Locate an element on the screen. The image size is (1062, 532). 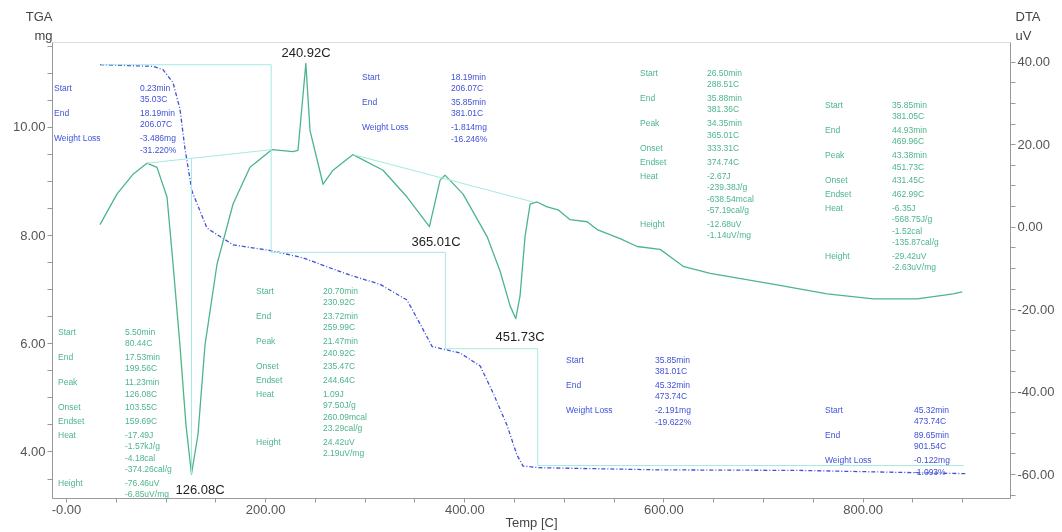
annotation: 259.99C is located at coordinates (339, 327).